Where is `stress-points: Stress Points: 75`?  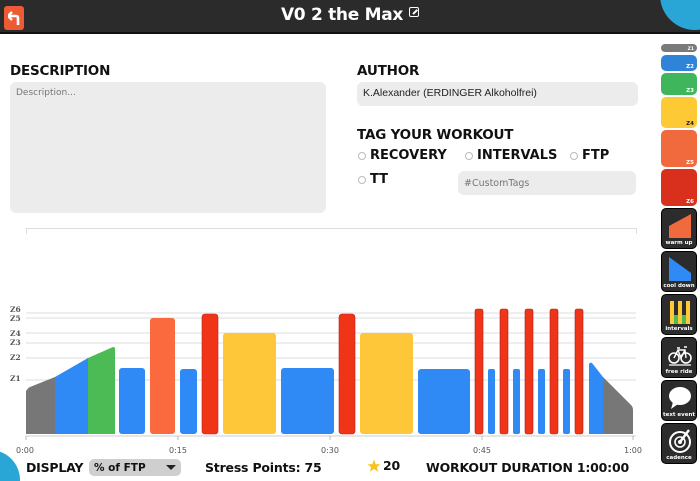 stress-points: Stress Points: 75 is located at coordinates (263, 467).